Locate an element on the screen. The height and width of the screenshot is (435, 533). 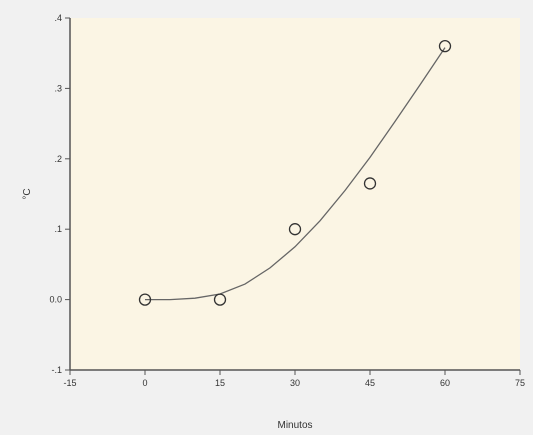
y-axis-ticks: -.1 0.0 .1 .2 .3 .4 is located at coordinates (59, 194).